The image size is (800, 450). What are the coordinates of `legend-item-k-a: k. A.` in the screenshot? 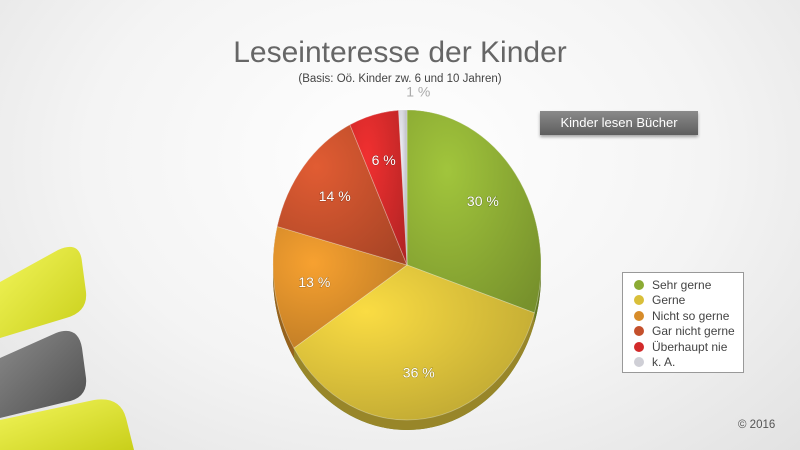 It's located at (688, 363).